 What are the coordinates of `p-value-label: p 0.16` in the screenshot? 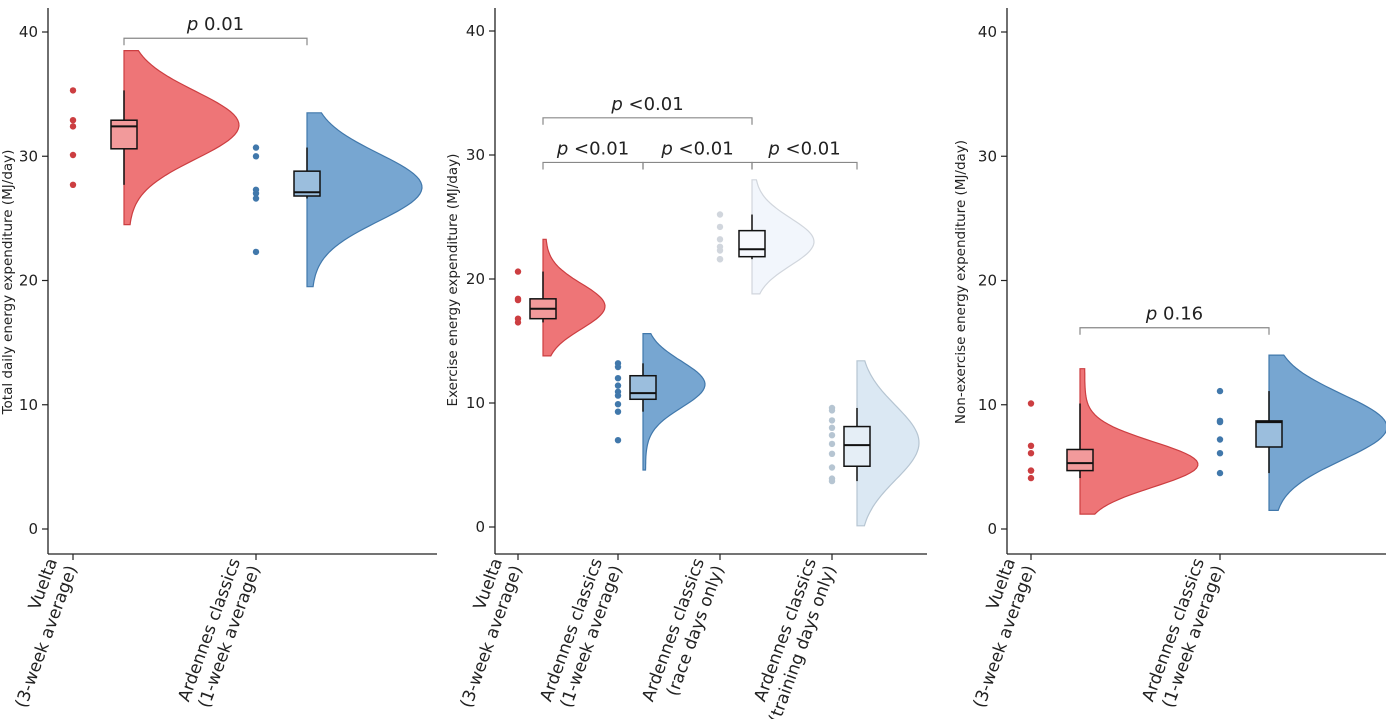 It's located at (1174, 314).